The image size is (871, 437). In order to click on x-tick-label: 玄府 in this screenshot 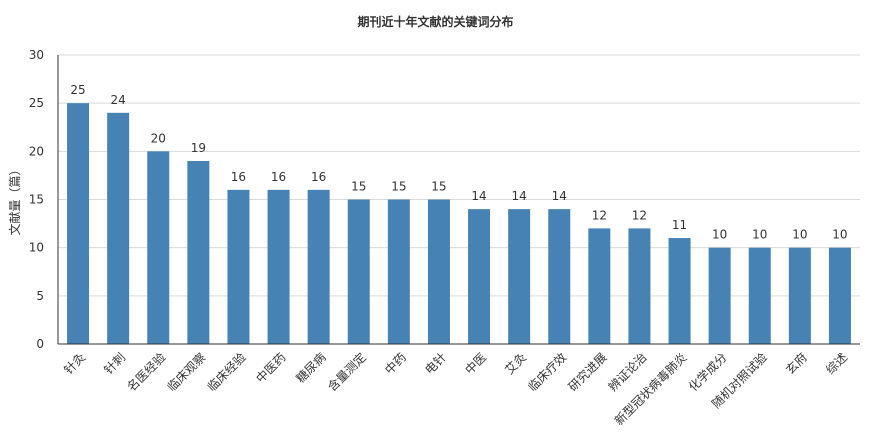, I will do `click(796, 364)`.